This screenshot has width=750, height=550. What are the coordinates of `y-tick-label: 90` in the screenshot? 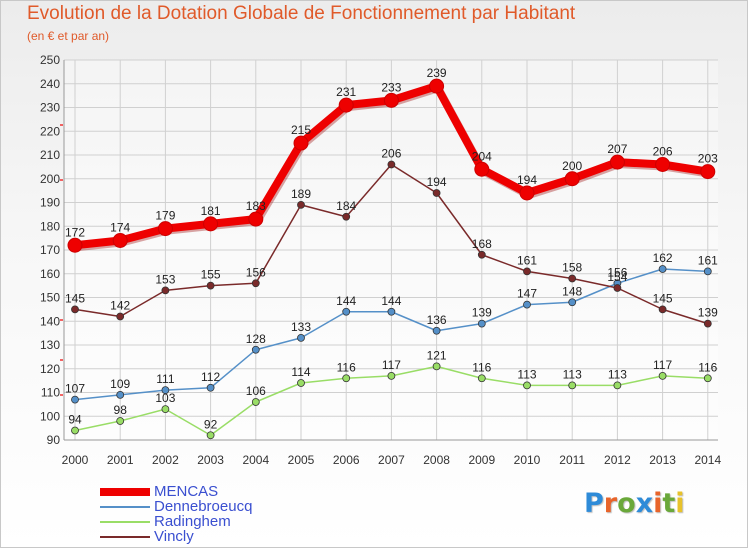 It's located at (54, 440).